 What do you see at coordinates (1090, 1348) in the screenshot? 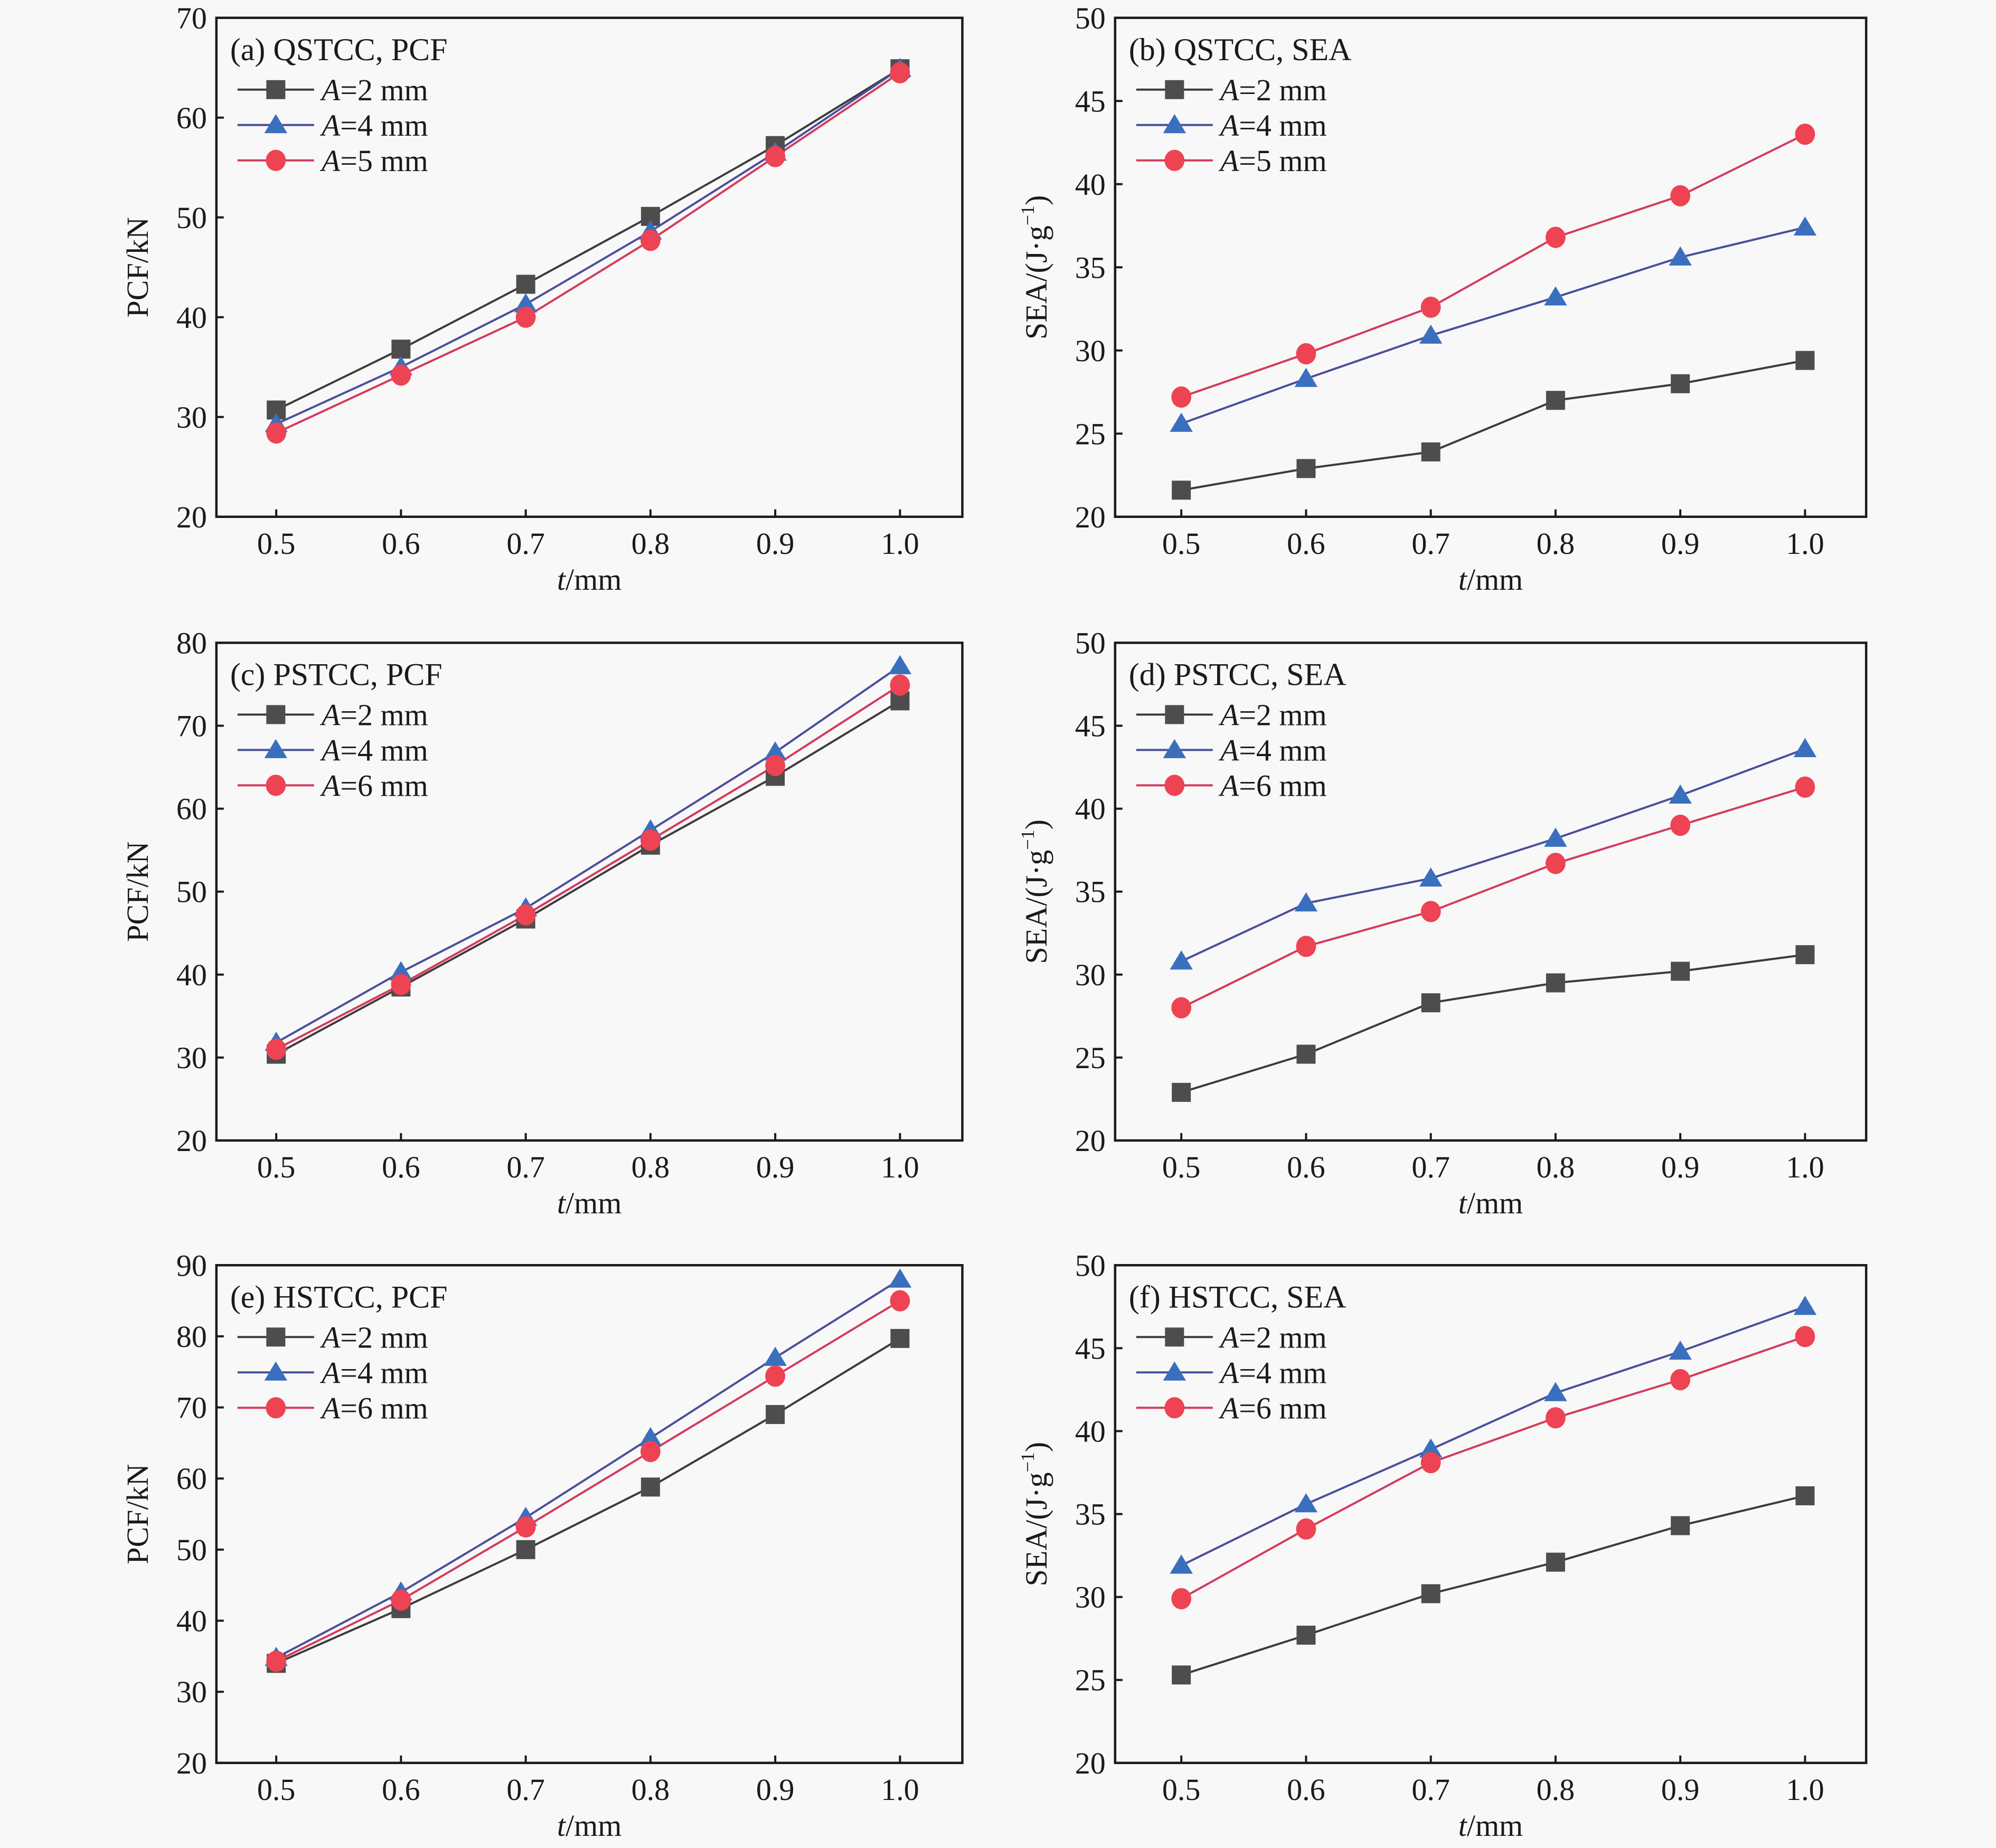
I see `y-tick-label: 45` at bounding box center [1090, 1348].